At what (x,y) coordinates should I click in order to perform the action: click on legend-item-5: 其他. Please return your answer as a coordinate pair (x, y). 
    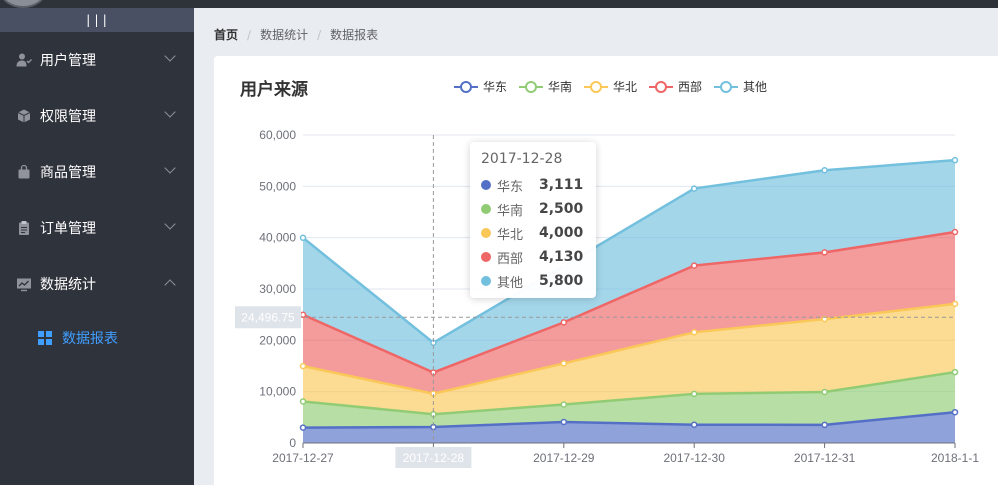
    Looking at the image, I should click on (740, 87).